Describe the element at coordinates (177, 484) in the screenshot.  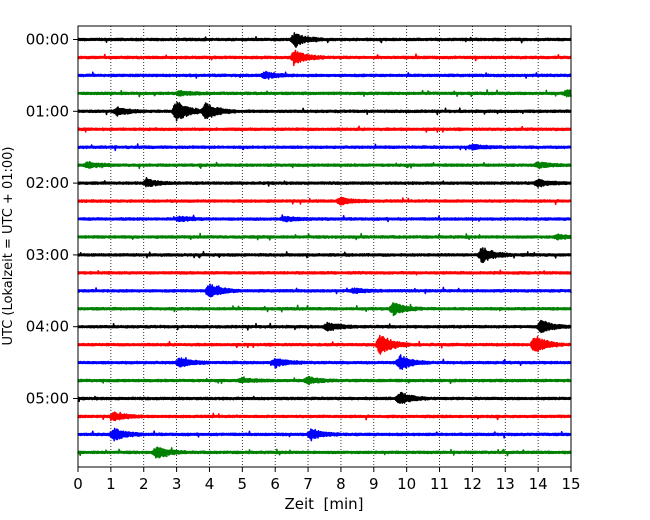
I see `x-tick-label-3: 3` at that location.